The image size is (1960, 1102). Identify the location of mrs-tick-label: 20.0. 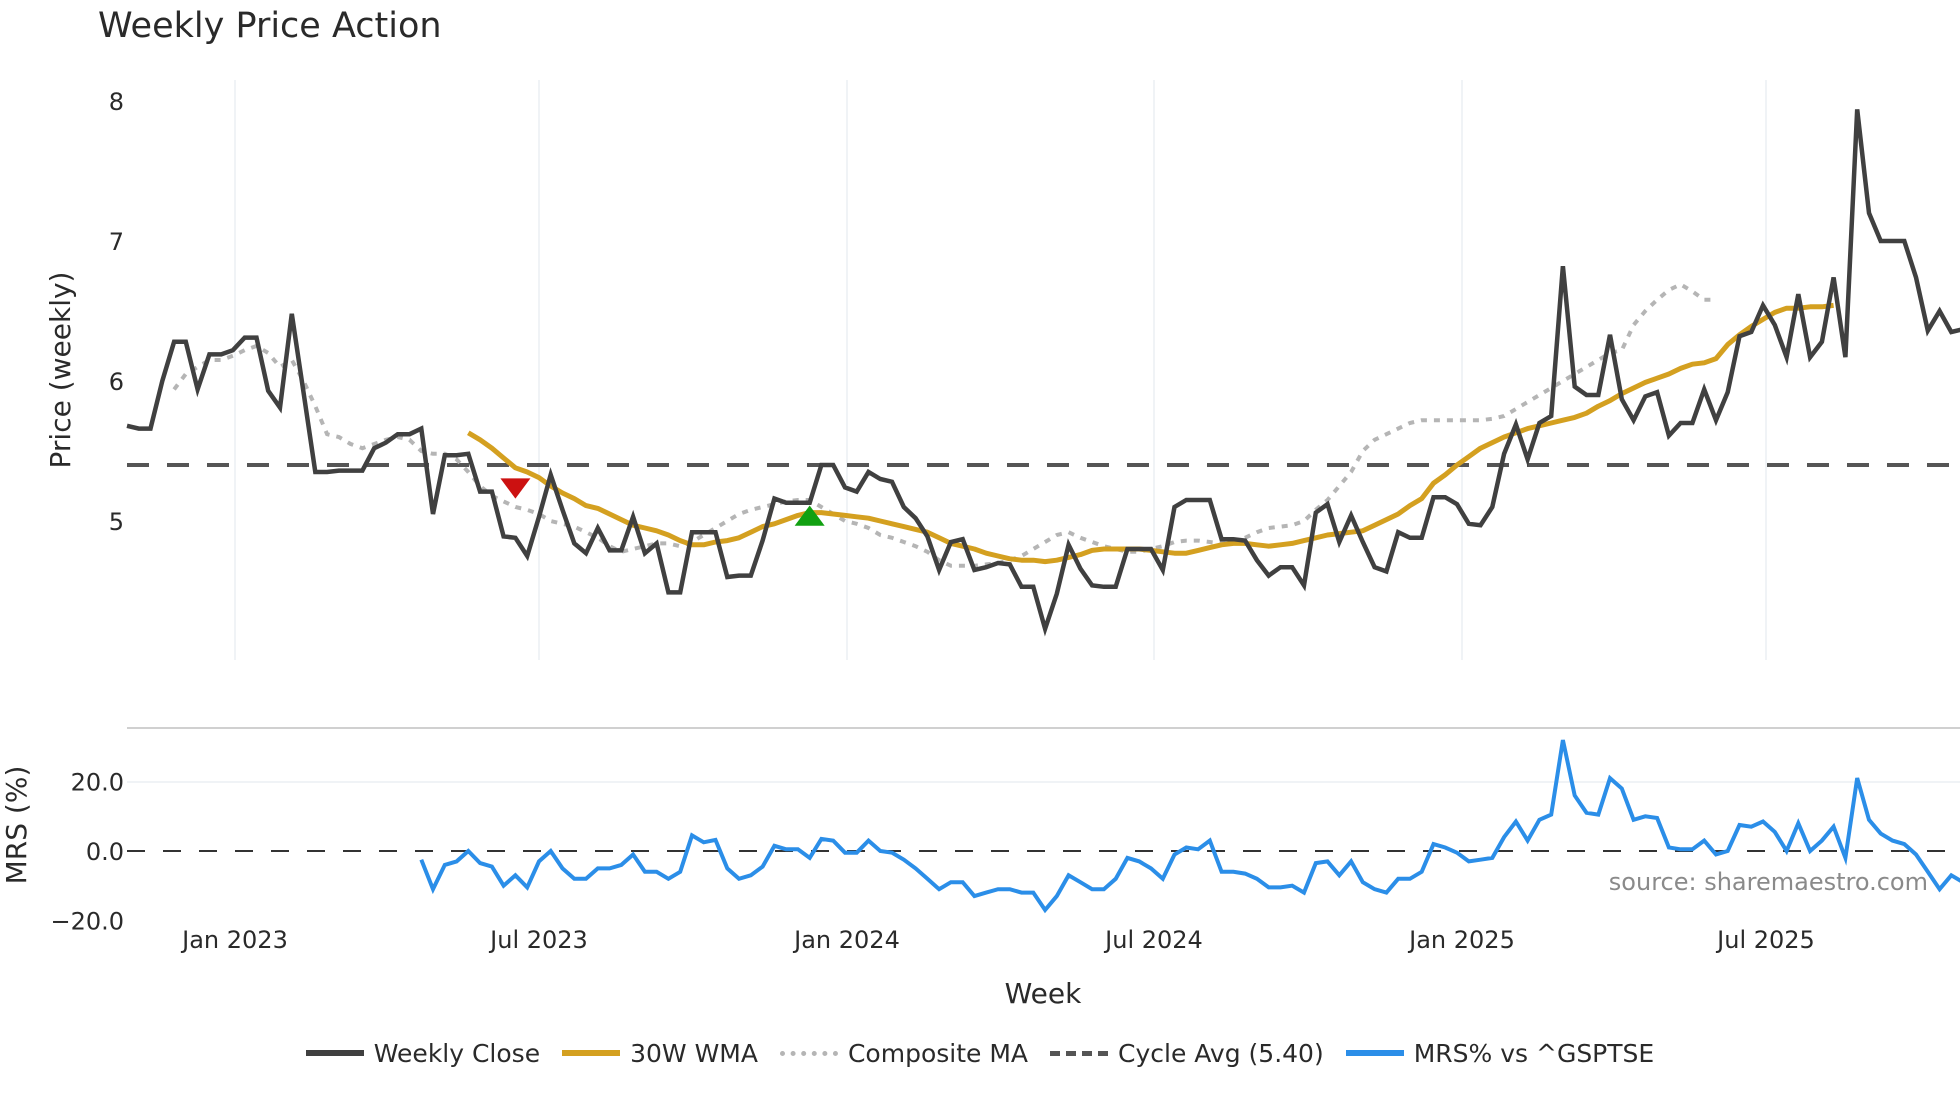
(97, 783).